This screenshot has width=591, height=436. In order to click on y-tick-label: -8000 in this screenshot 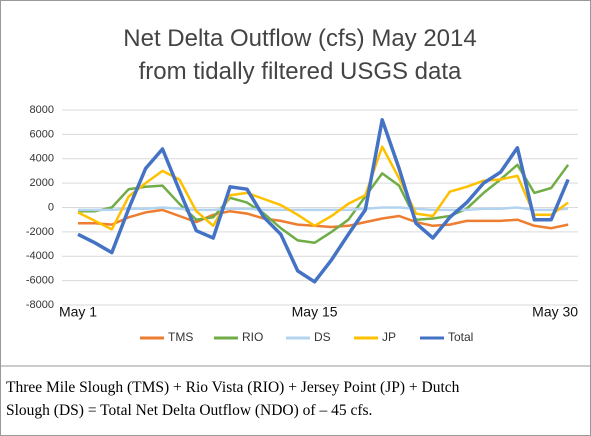, I will do `click(40, 305)`.